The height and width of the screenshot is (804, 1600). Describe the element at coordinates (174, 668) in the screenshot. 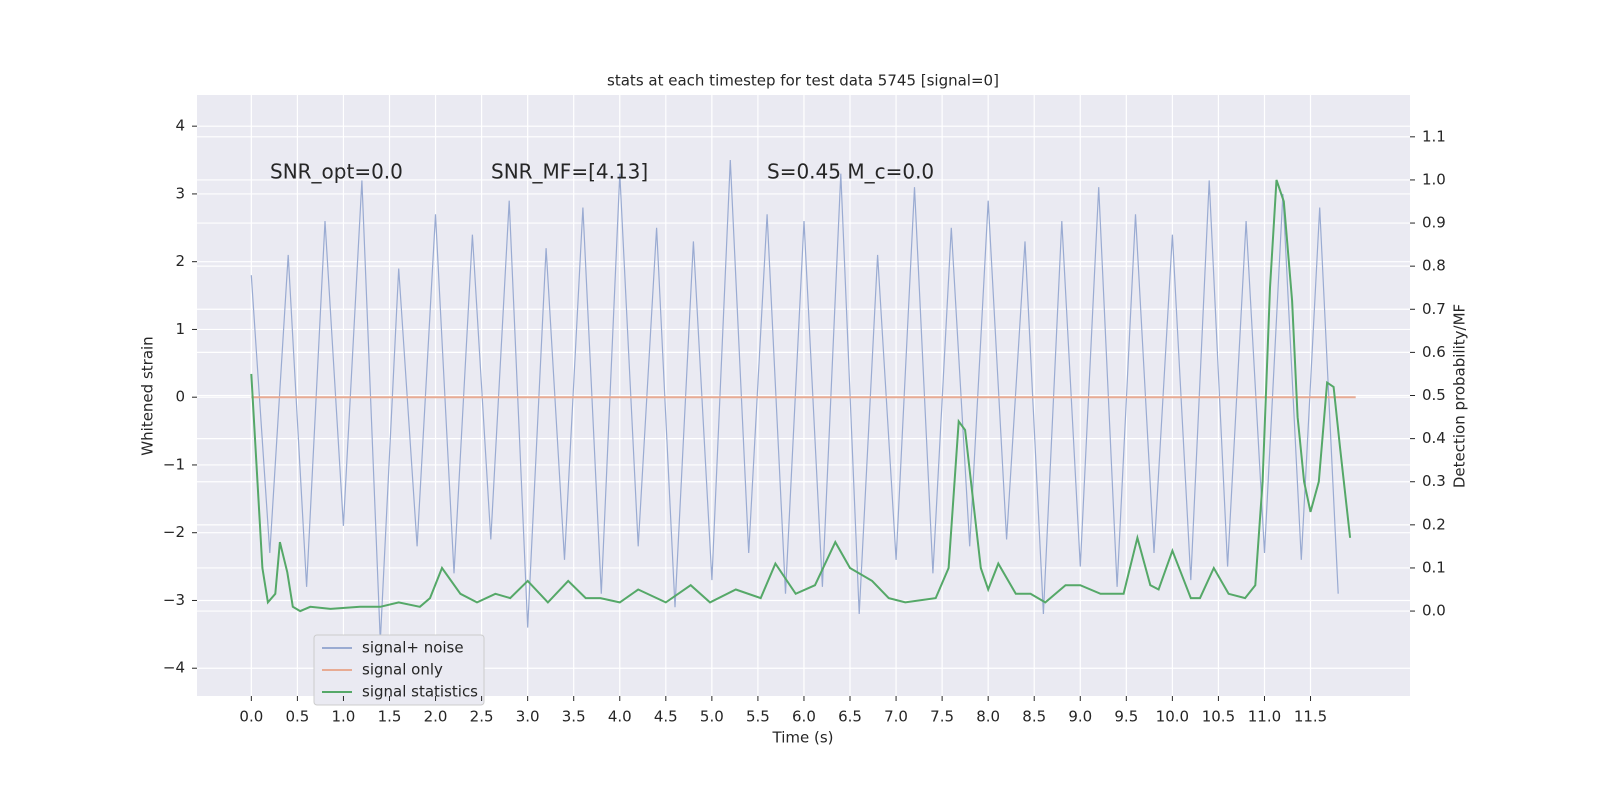

I see `y-tick-label: −4` at that location.